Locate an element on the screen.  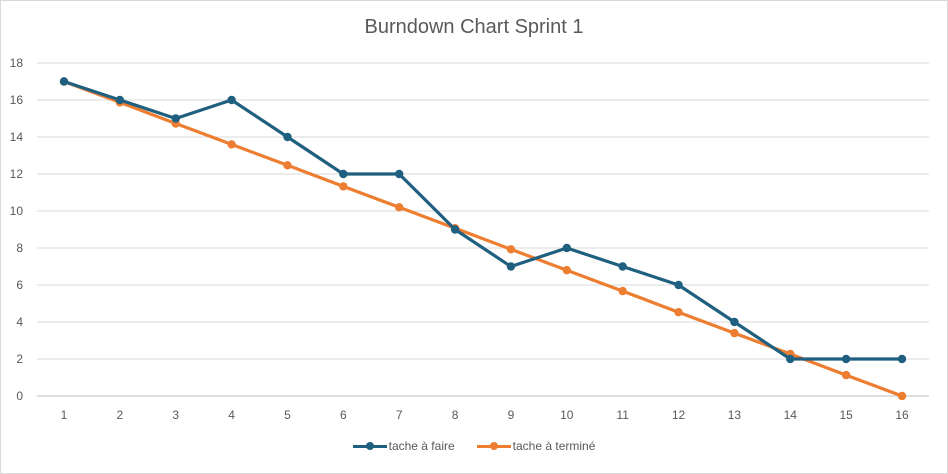
x-tick-label-16: 16 is located at coordinates (902, 415).